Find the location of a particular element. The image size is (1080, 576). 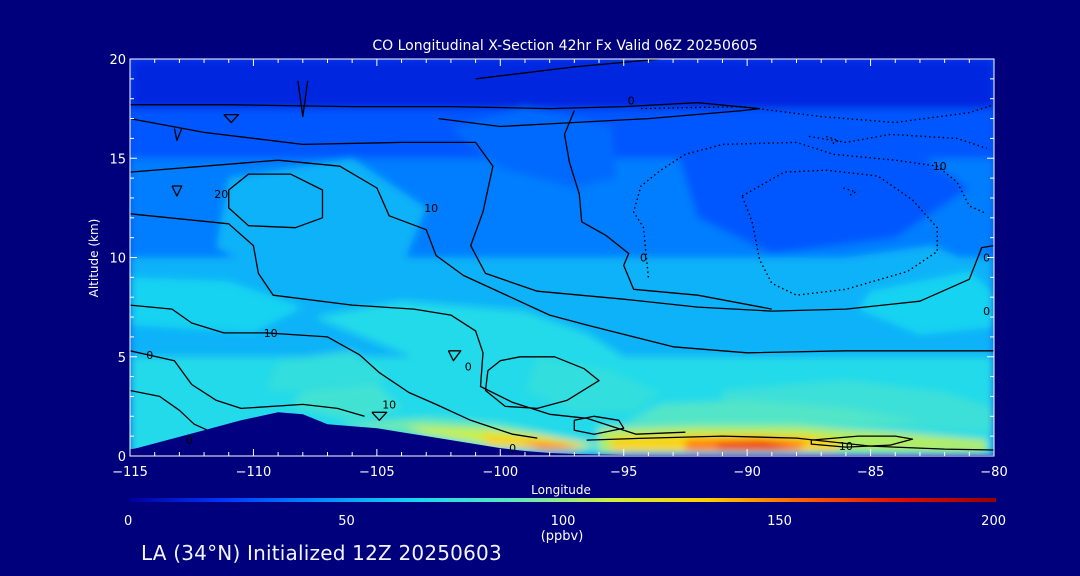

x-tick-label: −90 is located at coordinates (746, 472).